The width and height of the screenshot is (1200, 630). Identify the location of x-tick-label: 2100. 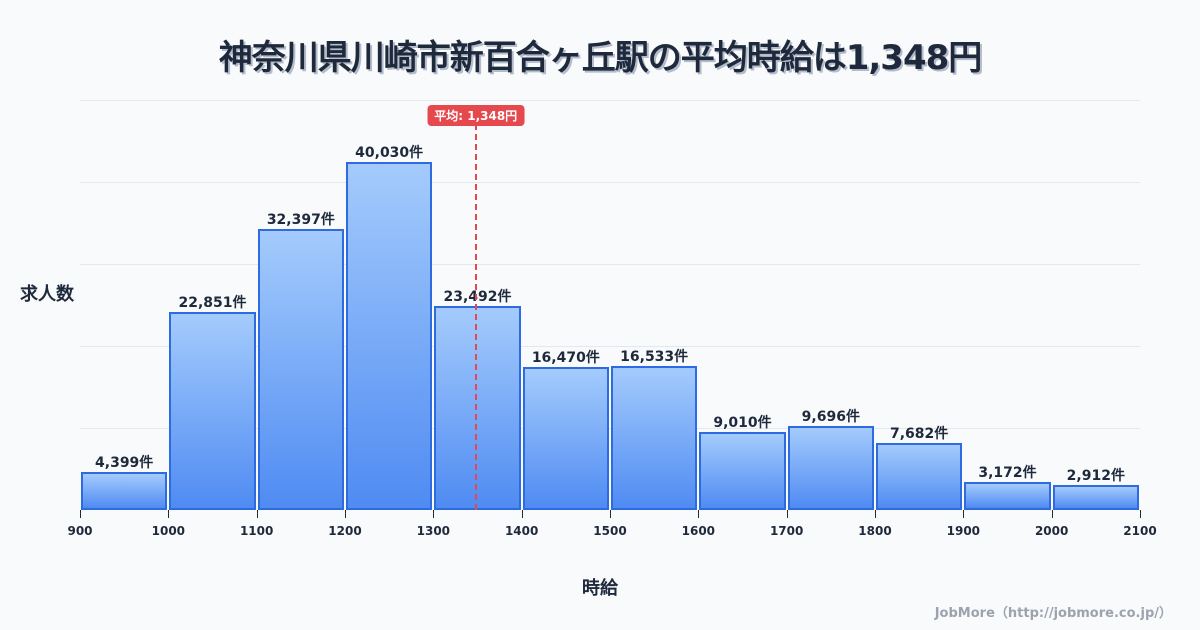
(1140, 531).